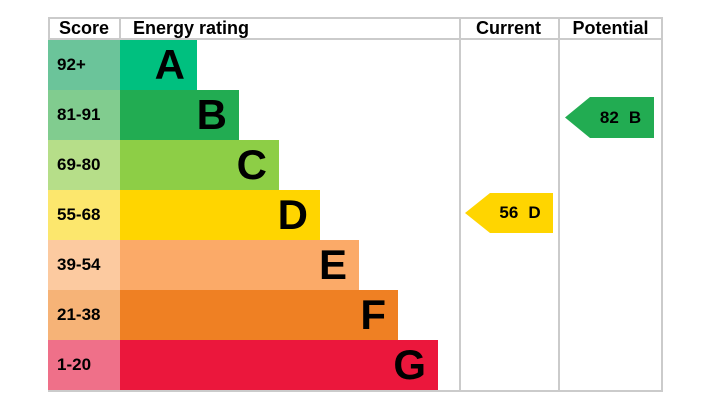 Image resolution: width=710 pixels, height=407 pixels. What do you see at coordinates (84, 265) in the screenshot?
I see `score-range-e: 39-54` at bounding box center [84, 265].